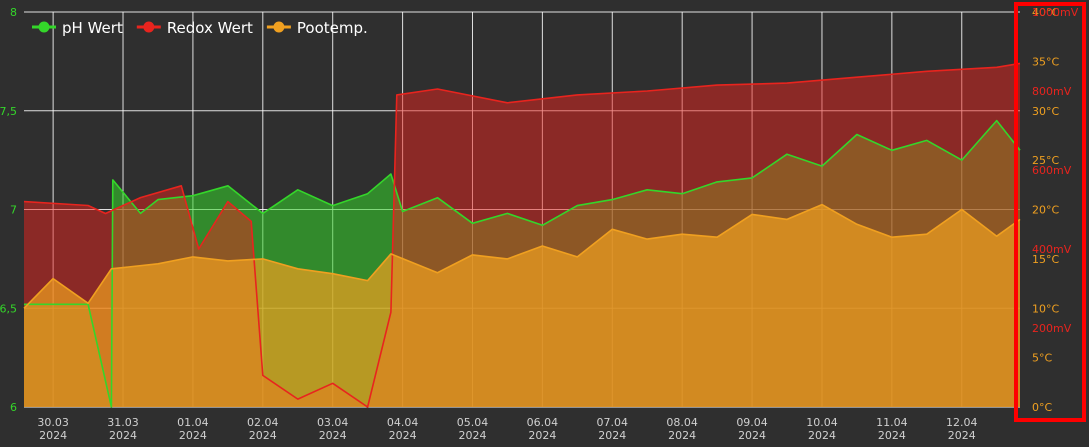  I want to click on legend-label: pH Wert, so click(92, 28).